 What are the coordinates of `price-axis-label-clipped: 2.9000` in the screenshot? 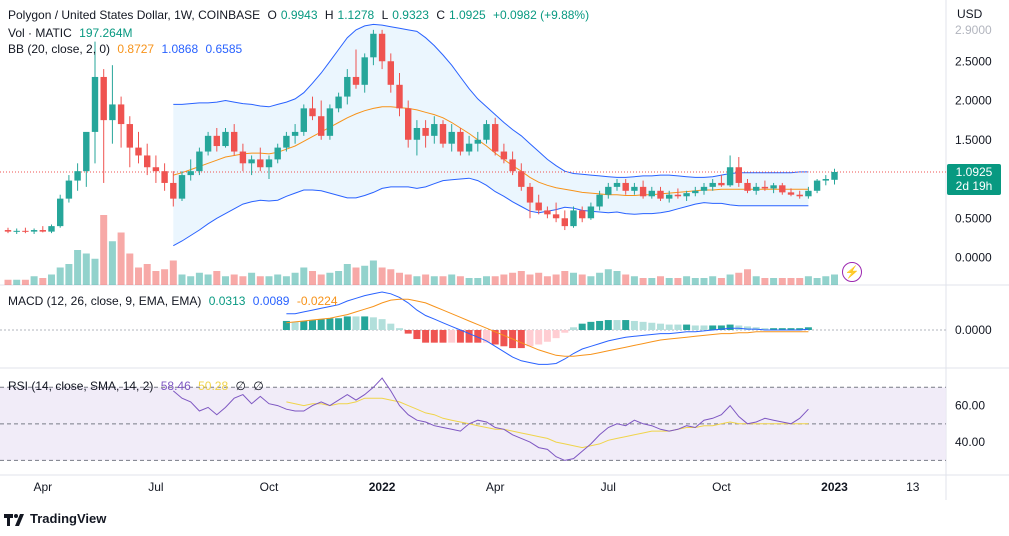 It's located at (973, 30).